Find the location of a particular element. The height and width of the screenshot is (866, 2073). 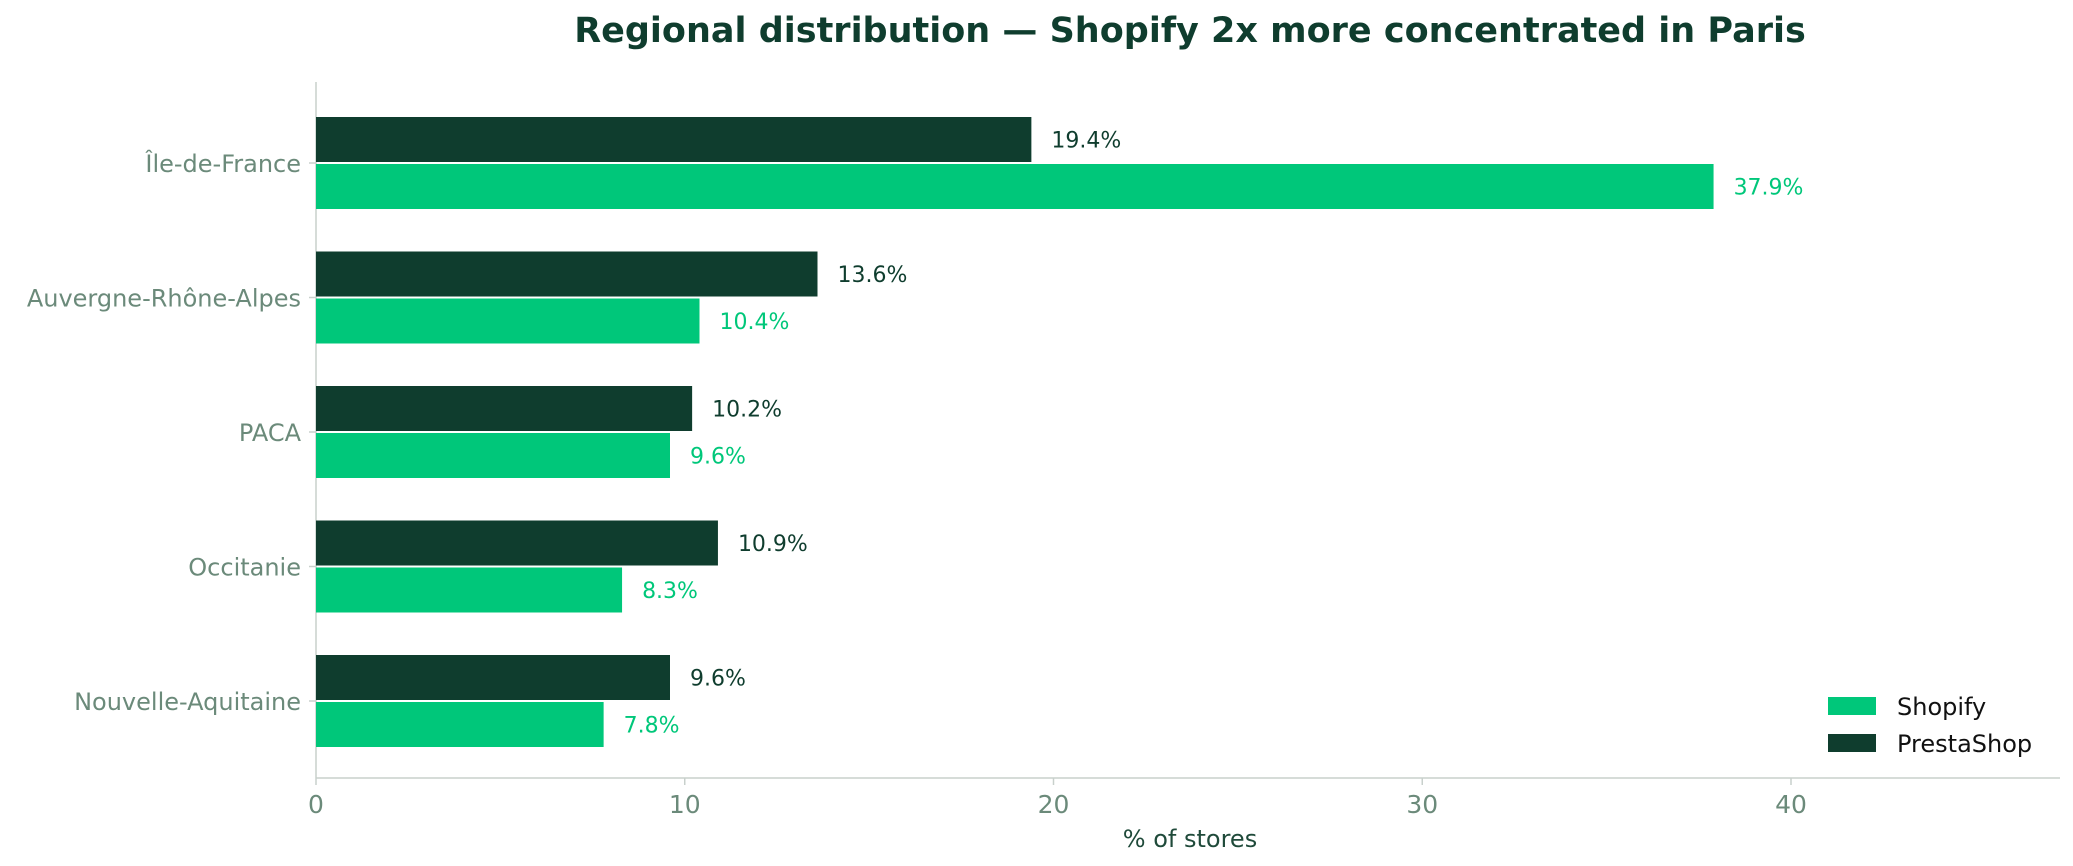

category-label: Île-de-France is located at coordinates (222, 163).